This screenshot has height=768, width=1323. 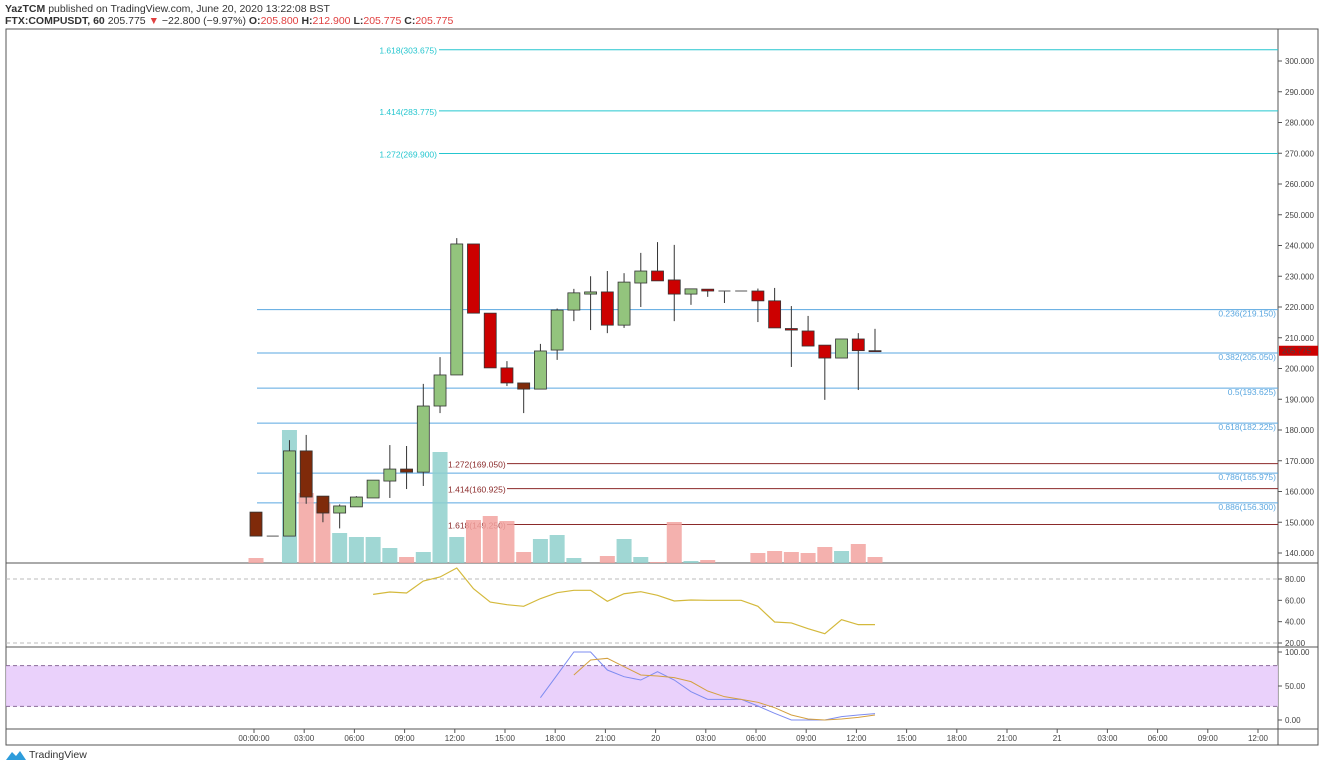 What do you see at coordinates (1299, 338) in the screenshot?
I see `price-tick-label: 210.000` at bounding box center [1299, 338].